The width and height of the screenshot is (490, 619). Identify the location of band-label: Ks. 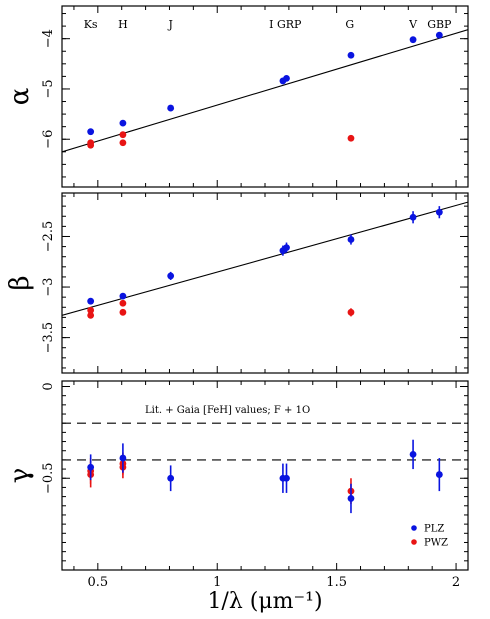
(91, 24).